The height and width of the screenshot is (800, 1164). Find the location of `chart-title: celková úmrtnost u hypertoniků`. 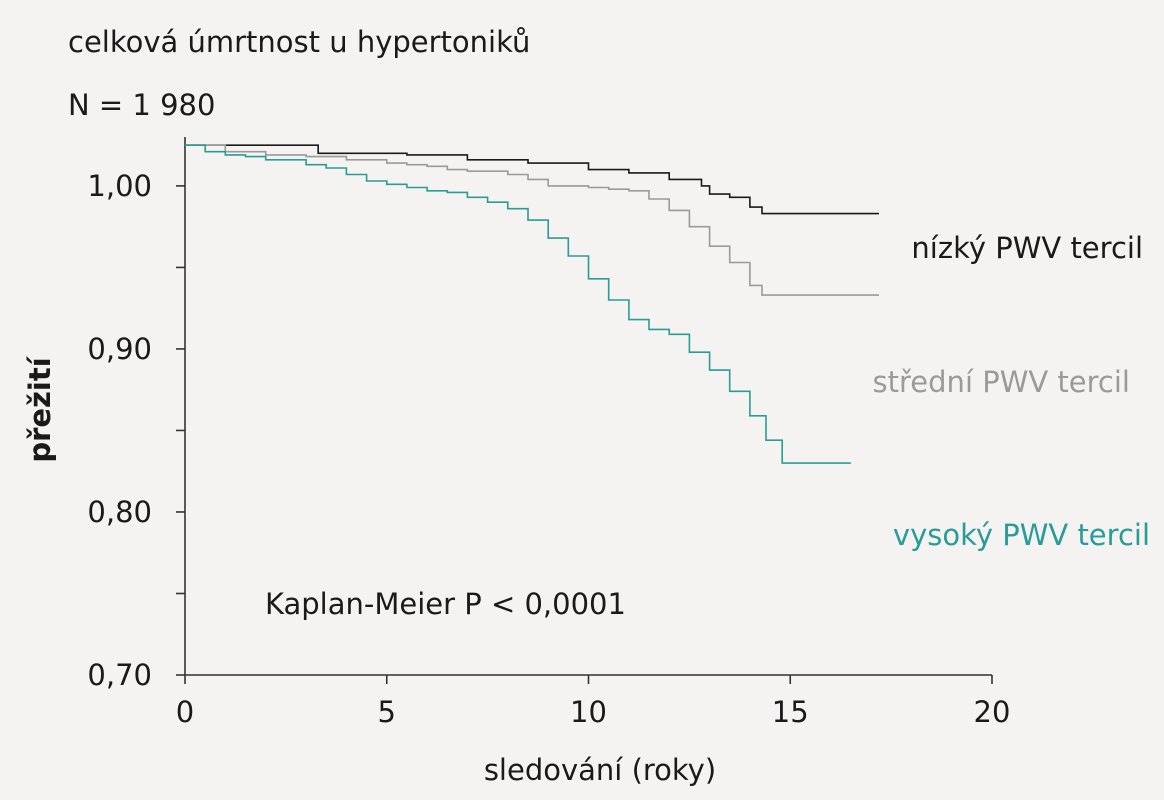

chart-title: celková úmrtnost u hypertoniků is located at coordinates (299, 42).